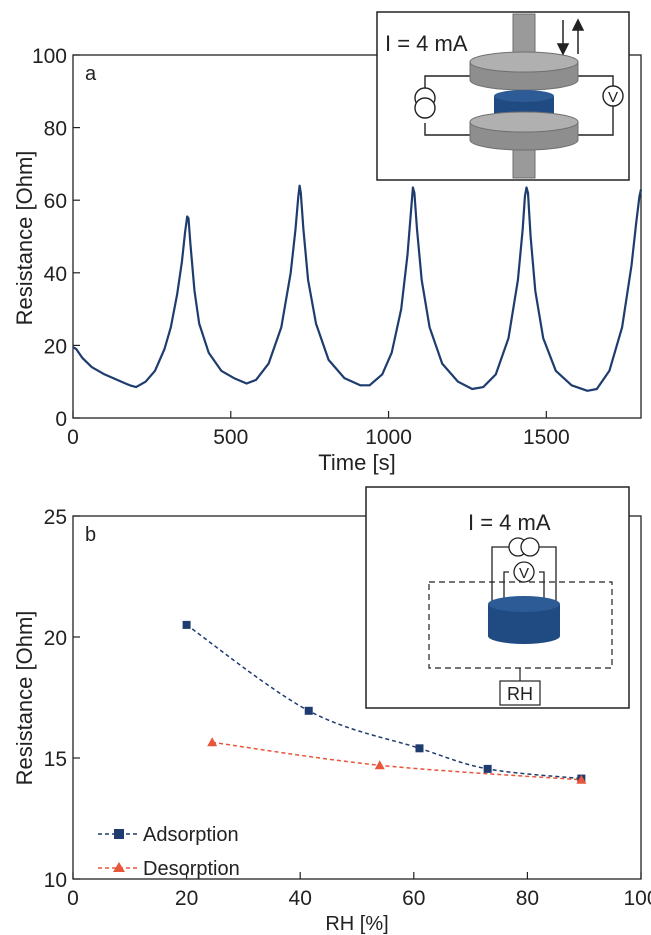  What do you see at coordinates (55, 274) in the screenshot?
I see `panel-a-y-tick-label: 40` at bounding box center [55, 274].